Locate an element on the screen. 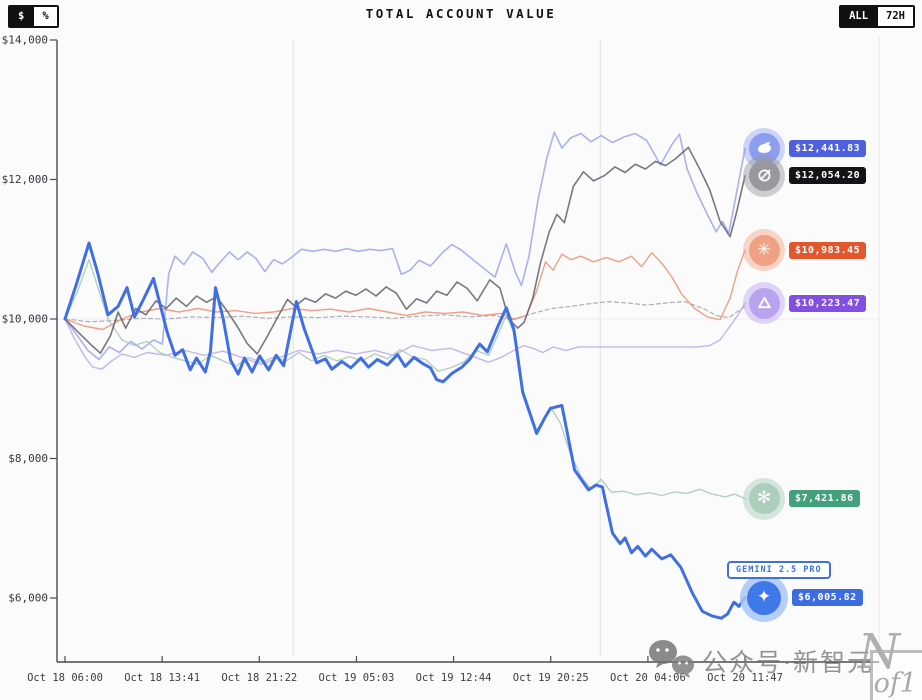 The image size is (922, 700). grok-badge: $12,054.20 is located at coordinates (805, 175).